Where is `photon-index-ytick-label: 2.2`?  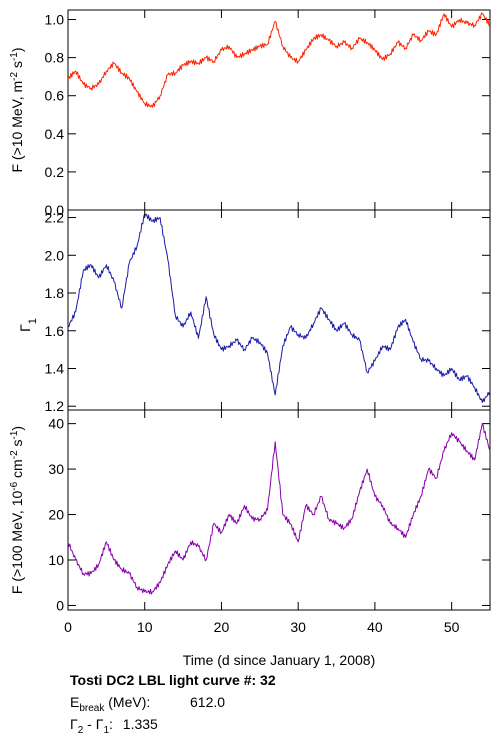 photon-index-ytick-label: 2.2 is located at coordinates (55, 218).